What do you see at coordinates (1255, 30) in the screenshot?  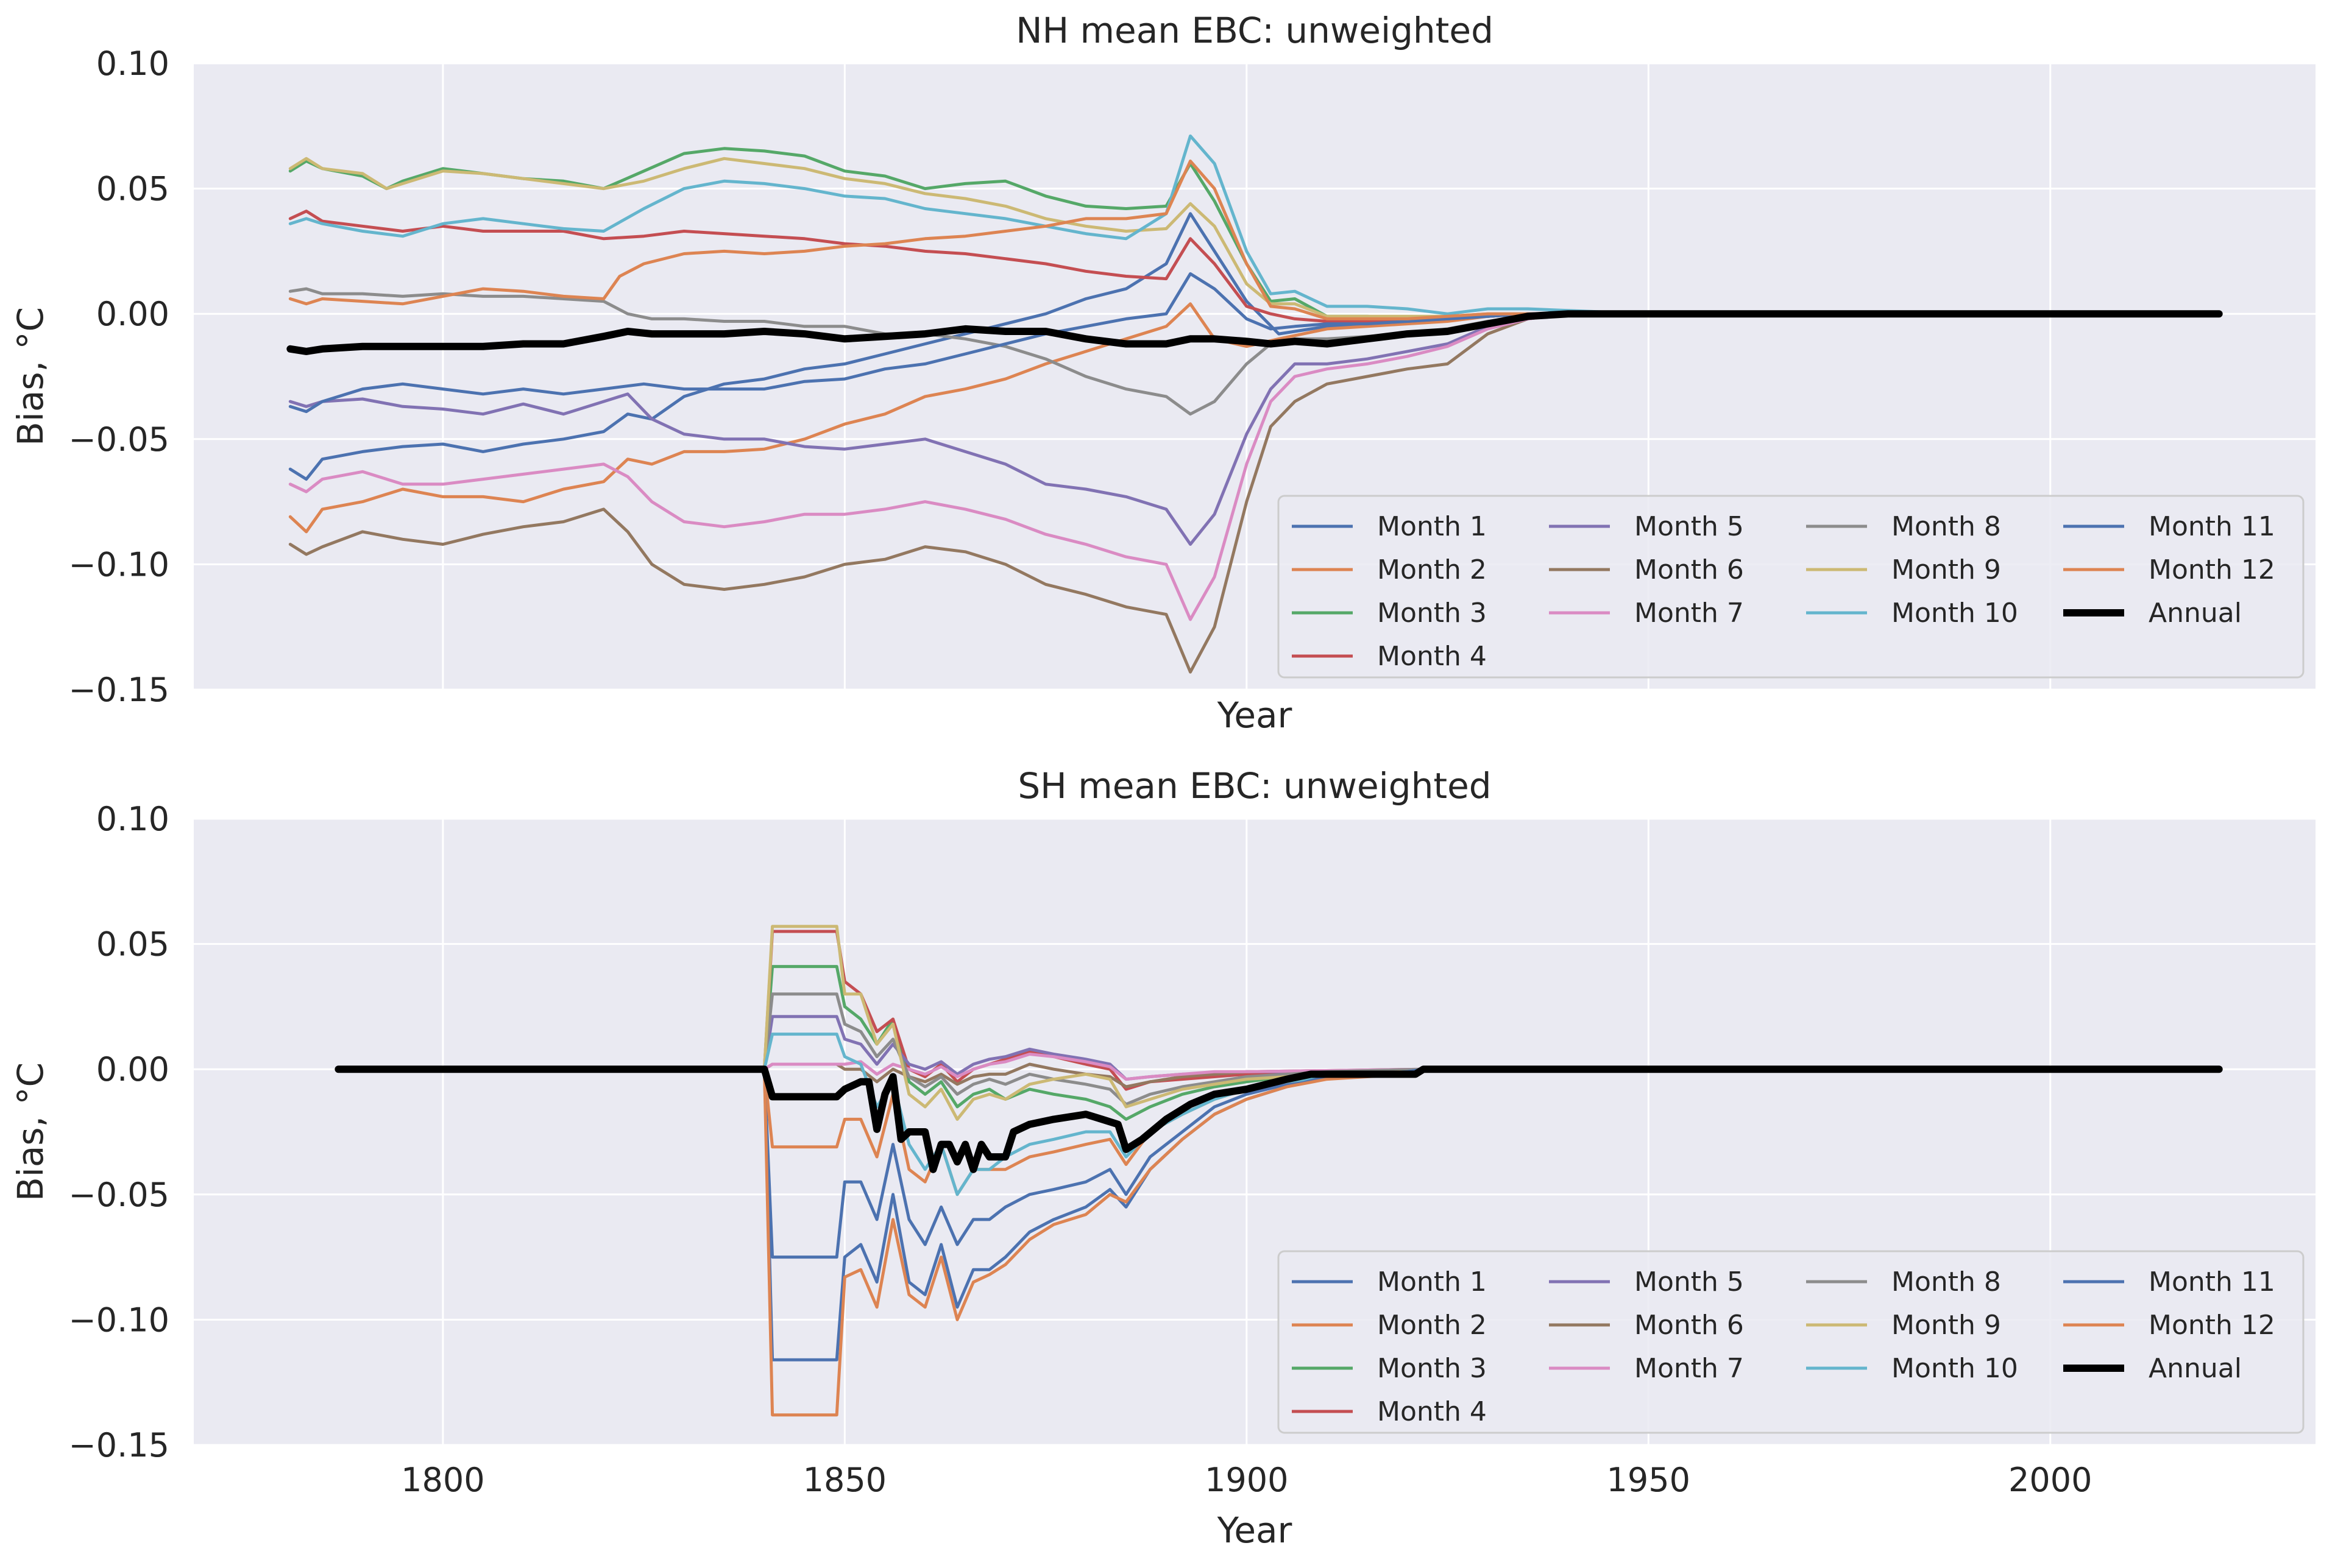 I see `chart-title: NH mean EBC: unweighted` at bounding box center [1255, 30].